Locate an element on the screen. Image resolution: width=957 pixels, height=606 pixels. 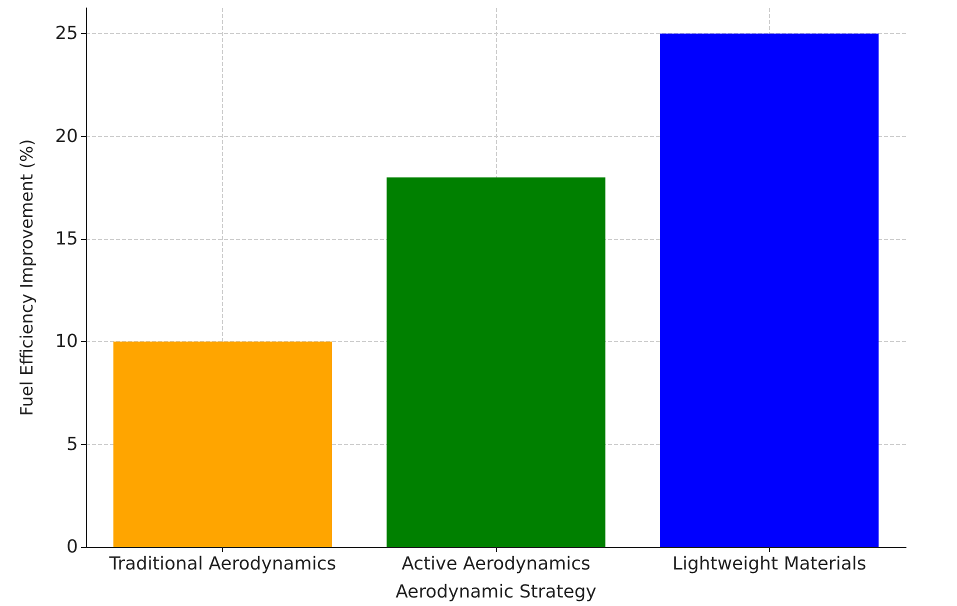
y-tick-label: 20 is located at coordinates (66, 136).